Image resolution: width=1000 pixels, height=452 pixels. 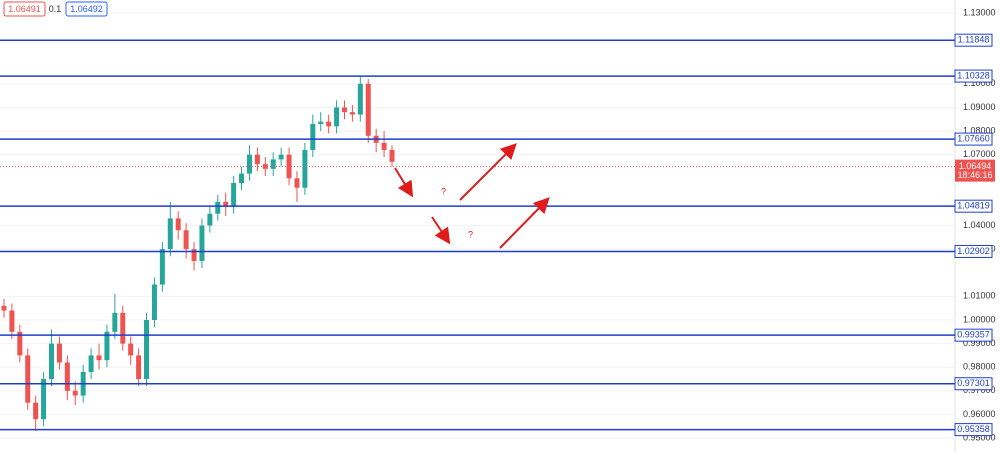 I want to click on last-price-box, so click(x=975, y=170).